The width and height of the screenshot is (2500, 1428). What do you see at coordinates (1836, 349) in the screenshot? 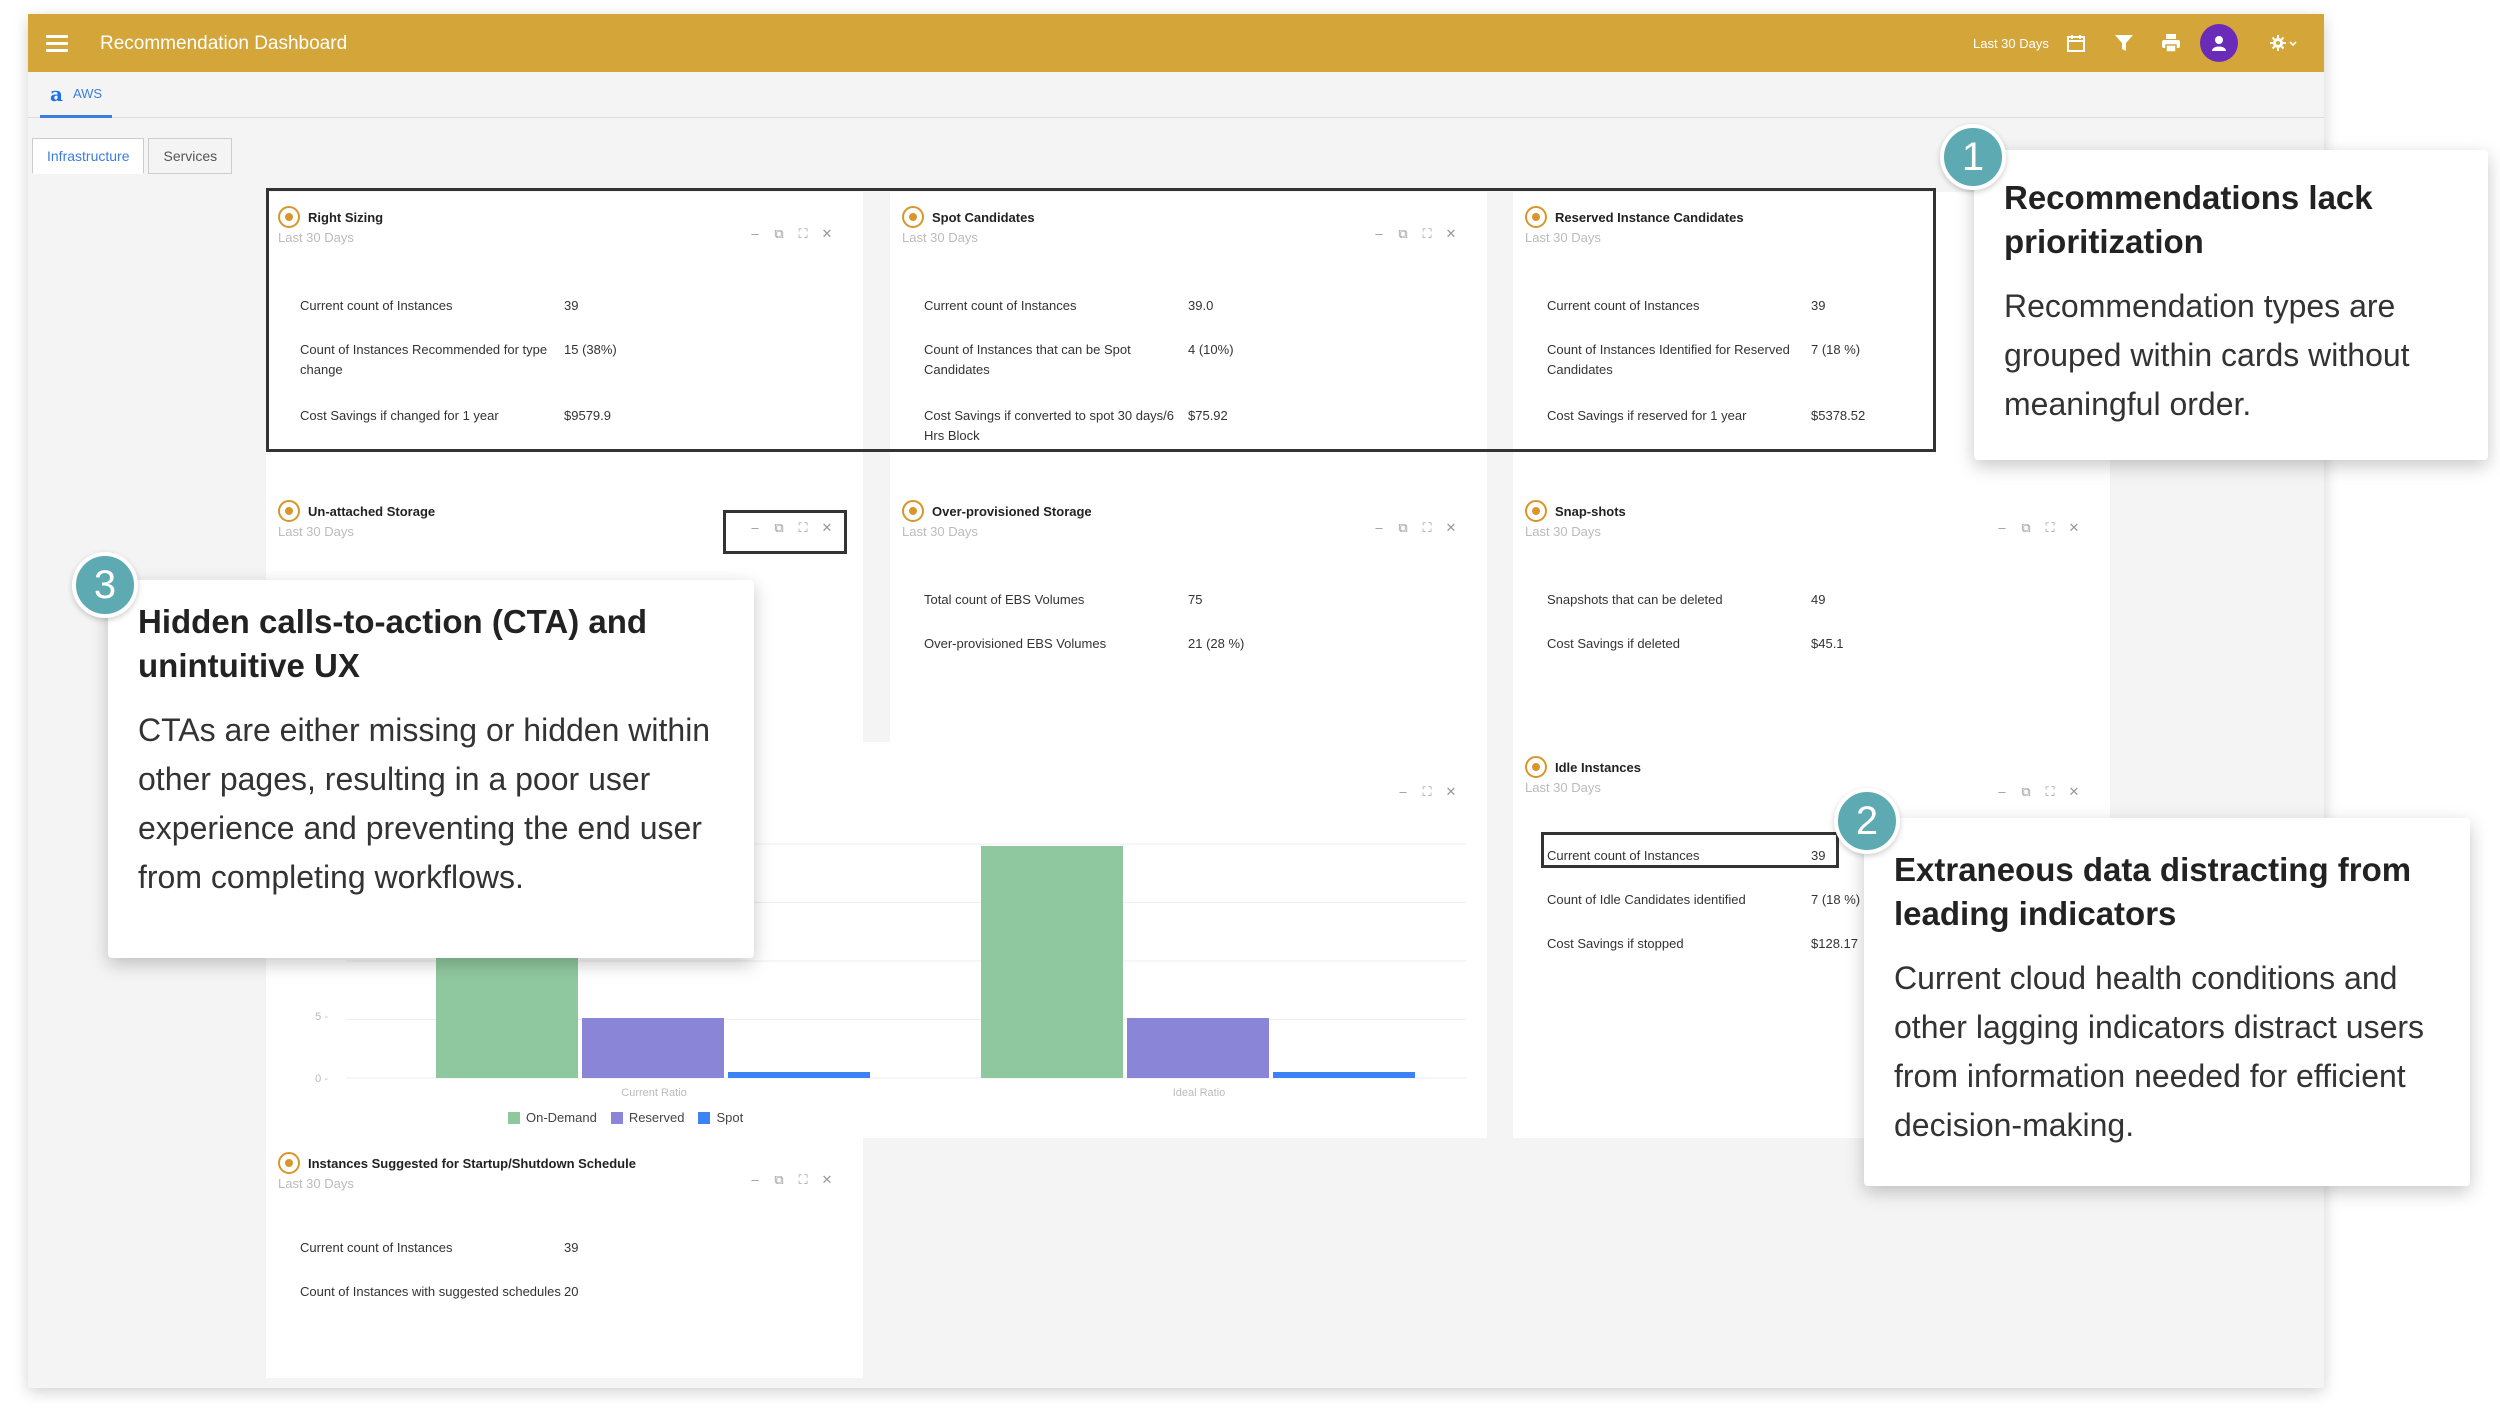
I see `metric-value: 7 (18 %)` at bounding box center [1836, 349].